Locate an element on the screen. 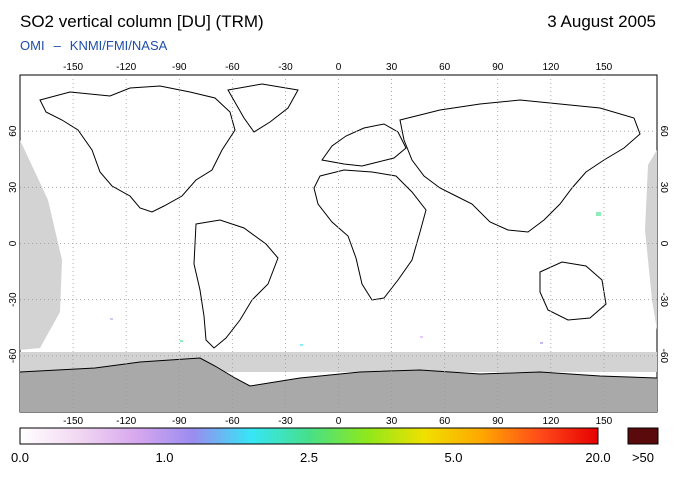  coast-south-america is located at coordinates (236, 284).